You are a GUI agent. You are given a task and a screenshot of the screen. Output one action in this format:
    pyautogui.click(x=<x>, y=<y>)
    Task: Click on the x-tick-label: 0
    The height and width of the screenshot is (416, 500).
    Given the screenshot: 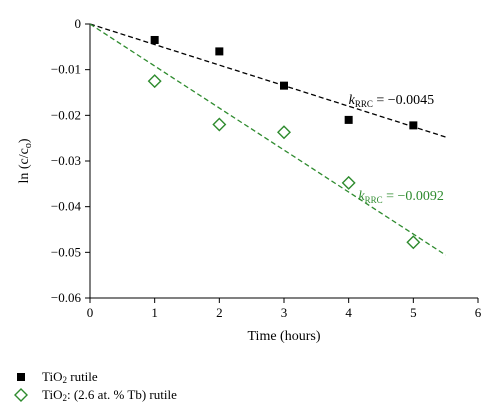 What is the action you would take?
    pyautogui.click(x=90, y=312)
    